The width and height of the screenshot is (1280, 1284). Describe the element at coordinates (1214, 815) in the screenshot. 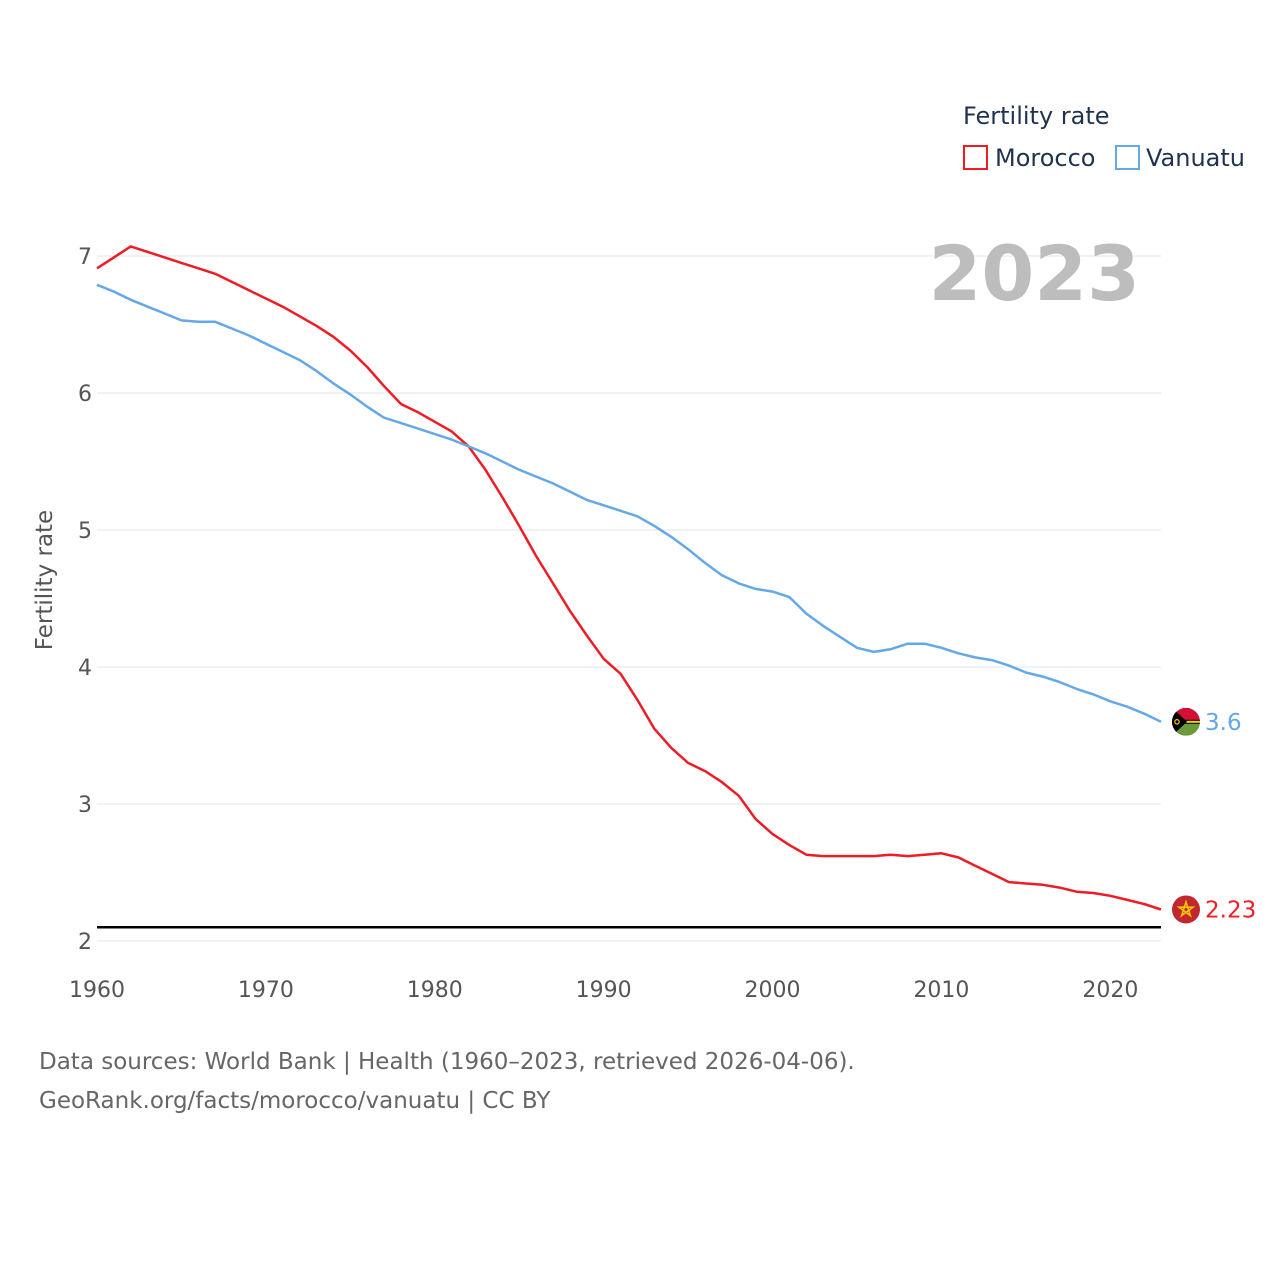

I see `end-markers: 2.23 3.6` at that location.